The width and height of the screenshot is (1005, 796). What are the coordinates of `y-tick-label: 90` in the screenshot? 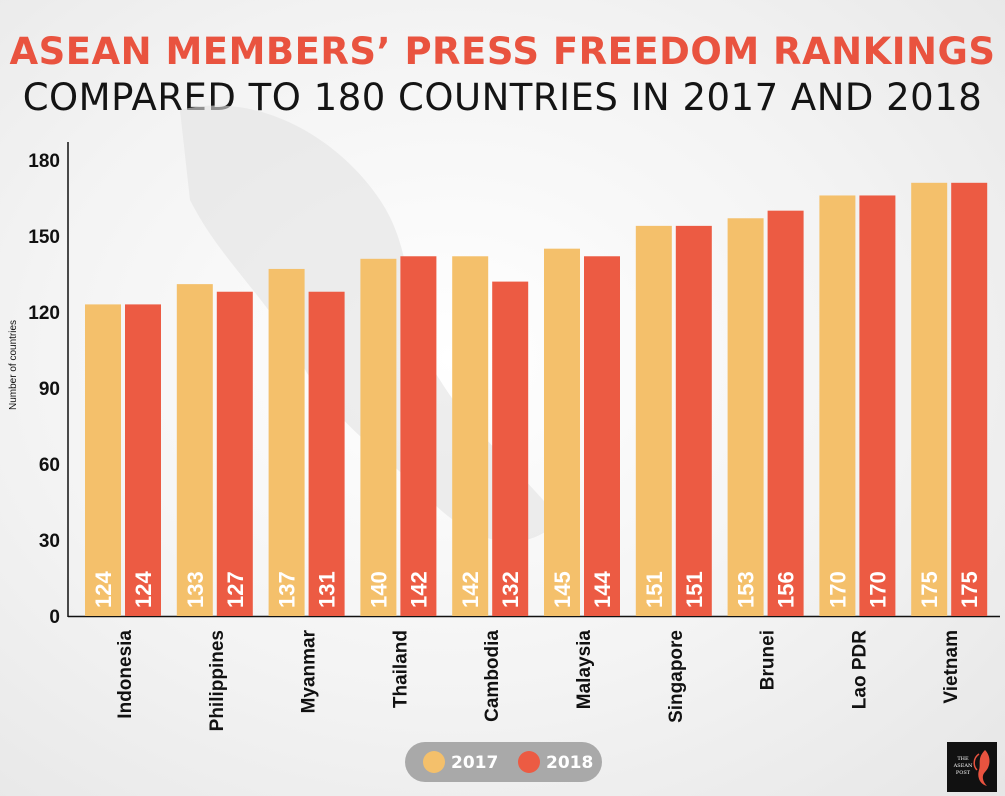 It's located at (49, 389).